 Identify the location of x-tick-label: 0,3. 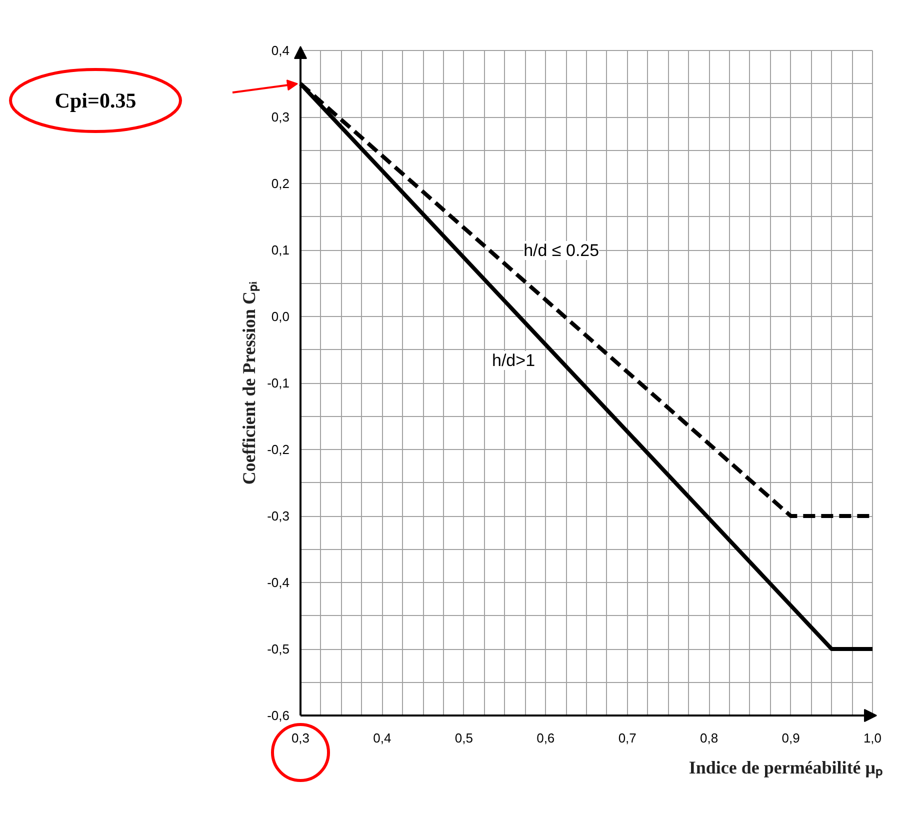
(300, 738).